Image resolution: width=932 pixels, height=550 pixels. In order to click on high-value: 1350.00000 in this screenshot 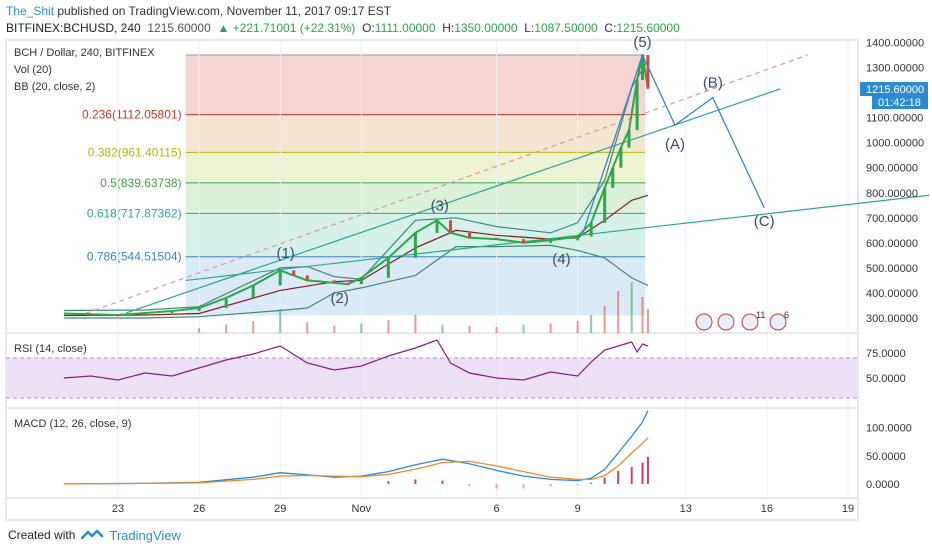, I will do `click(486, 28)`.